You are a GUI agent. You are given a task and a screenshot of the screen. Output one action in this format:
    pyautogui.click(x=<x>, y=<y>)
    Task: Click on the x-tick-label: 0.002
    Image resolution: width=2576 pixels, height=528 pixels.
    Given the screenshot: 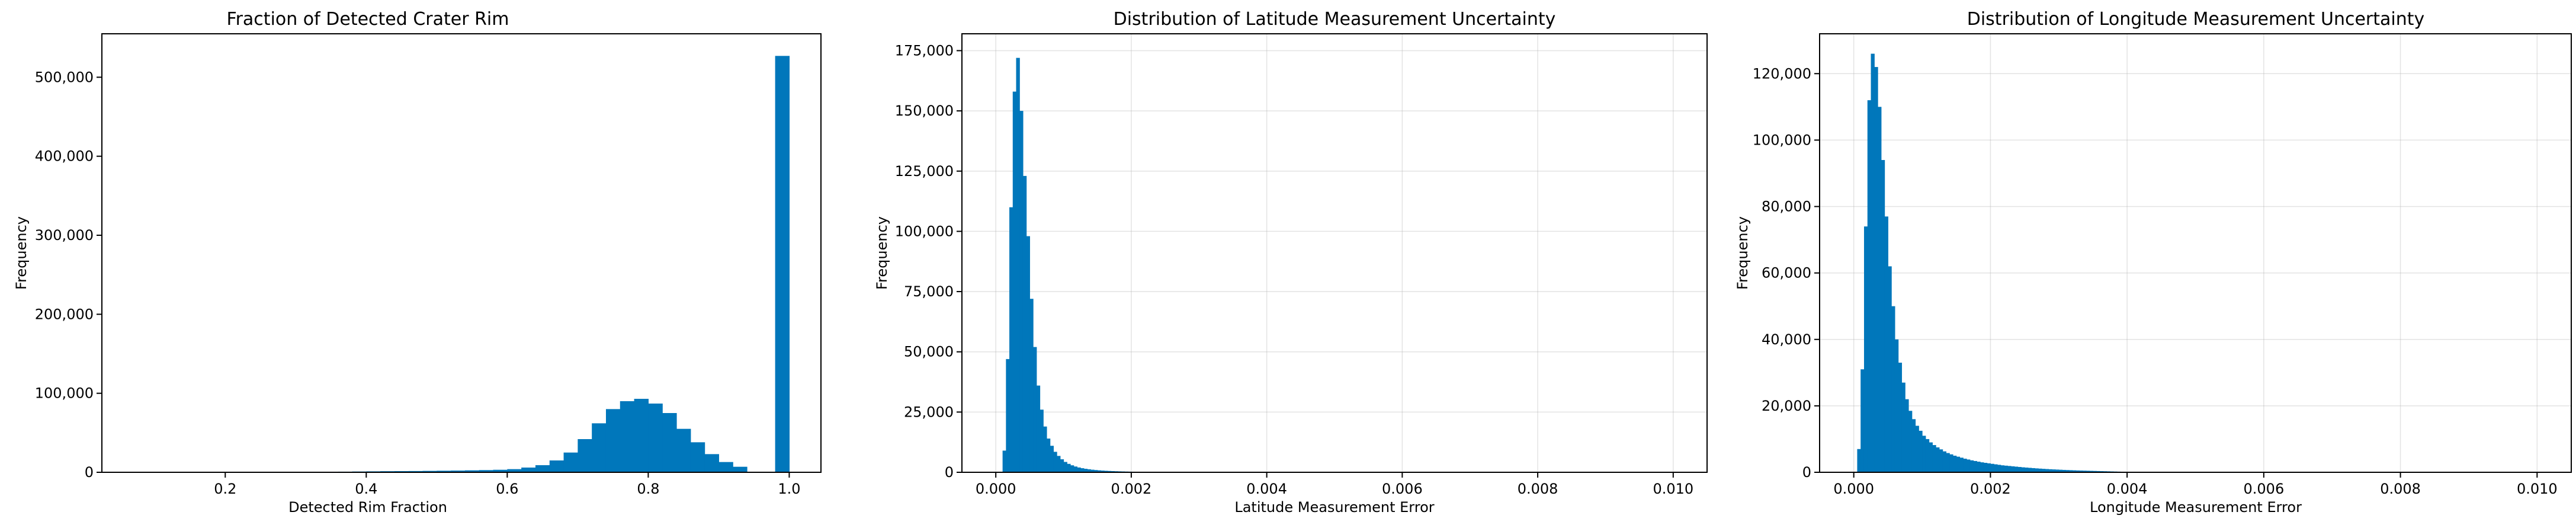 What is the action you would take?
    pyautogui.click(x=1131, y=489)
    